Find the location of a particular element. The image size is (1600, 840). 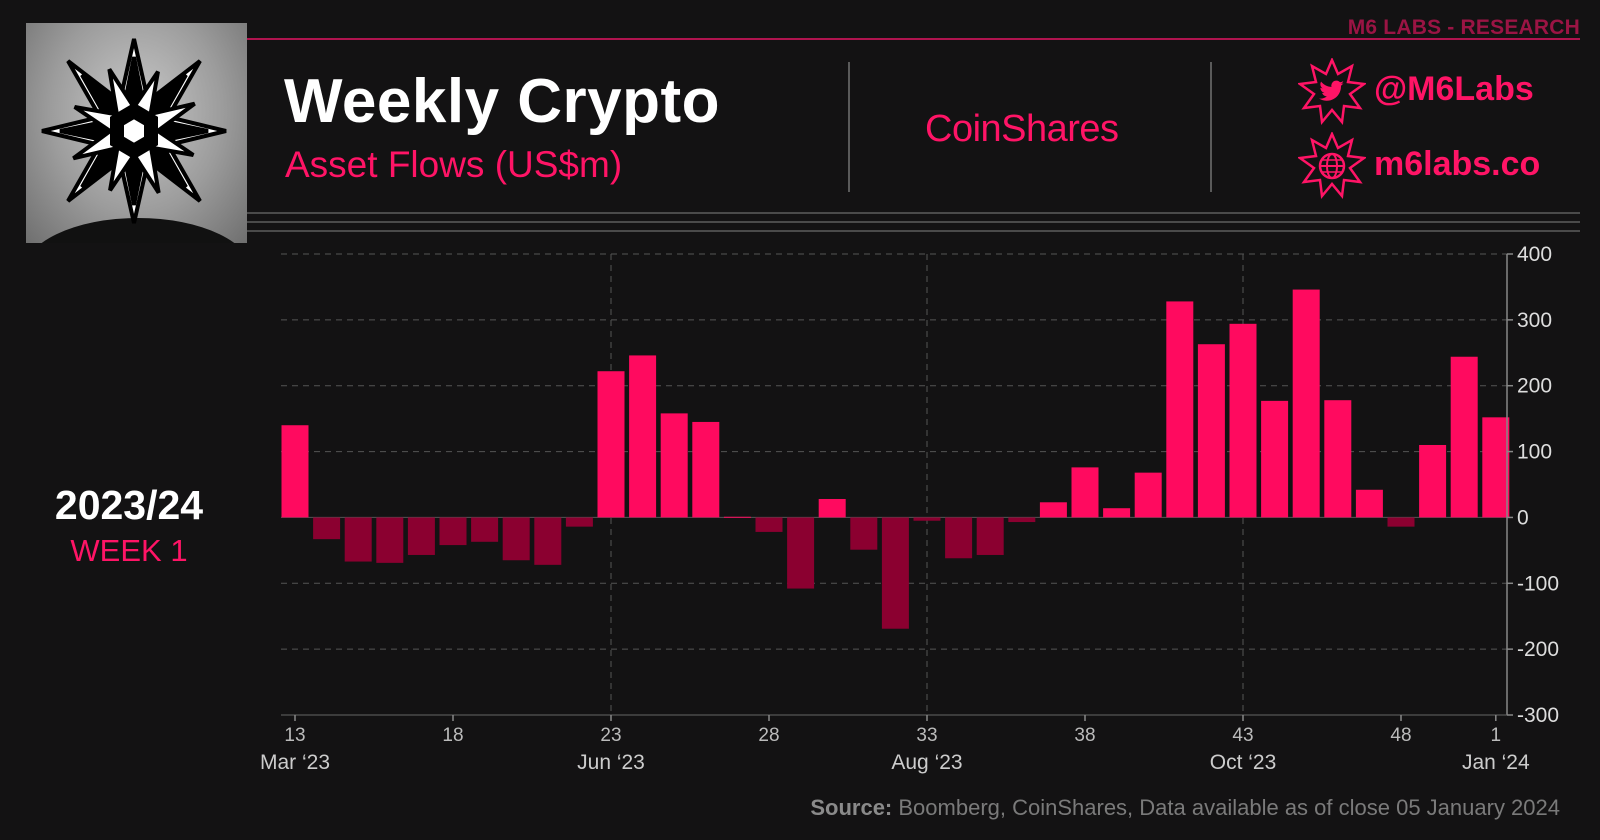

brand-tag: M6 LABS - RESEARCH is located at coordinates (1463, 27).